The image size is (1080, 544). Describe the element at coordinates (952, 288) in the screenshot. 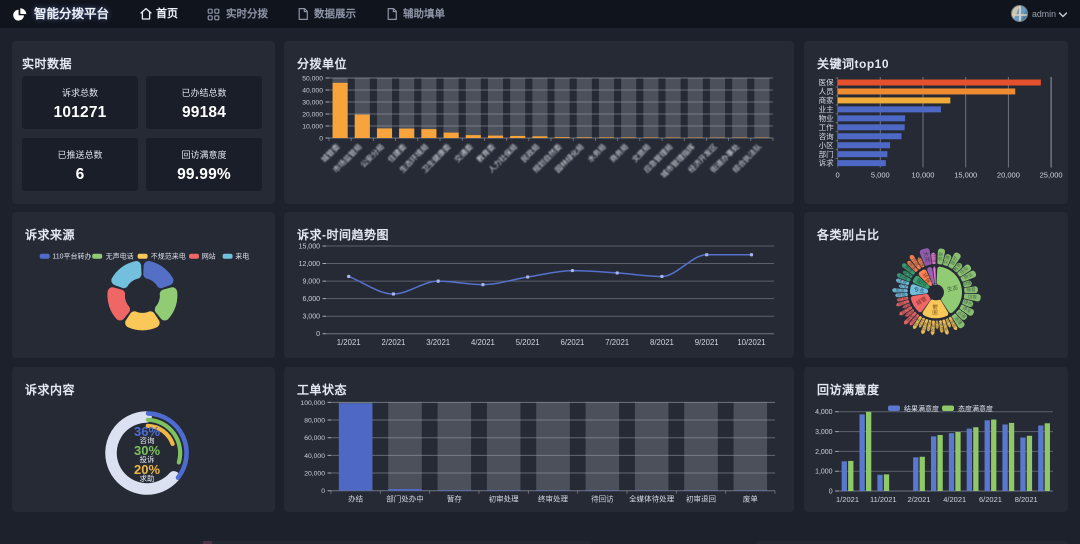

I see `svg-text: 生态` at that location.